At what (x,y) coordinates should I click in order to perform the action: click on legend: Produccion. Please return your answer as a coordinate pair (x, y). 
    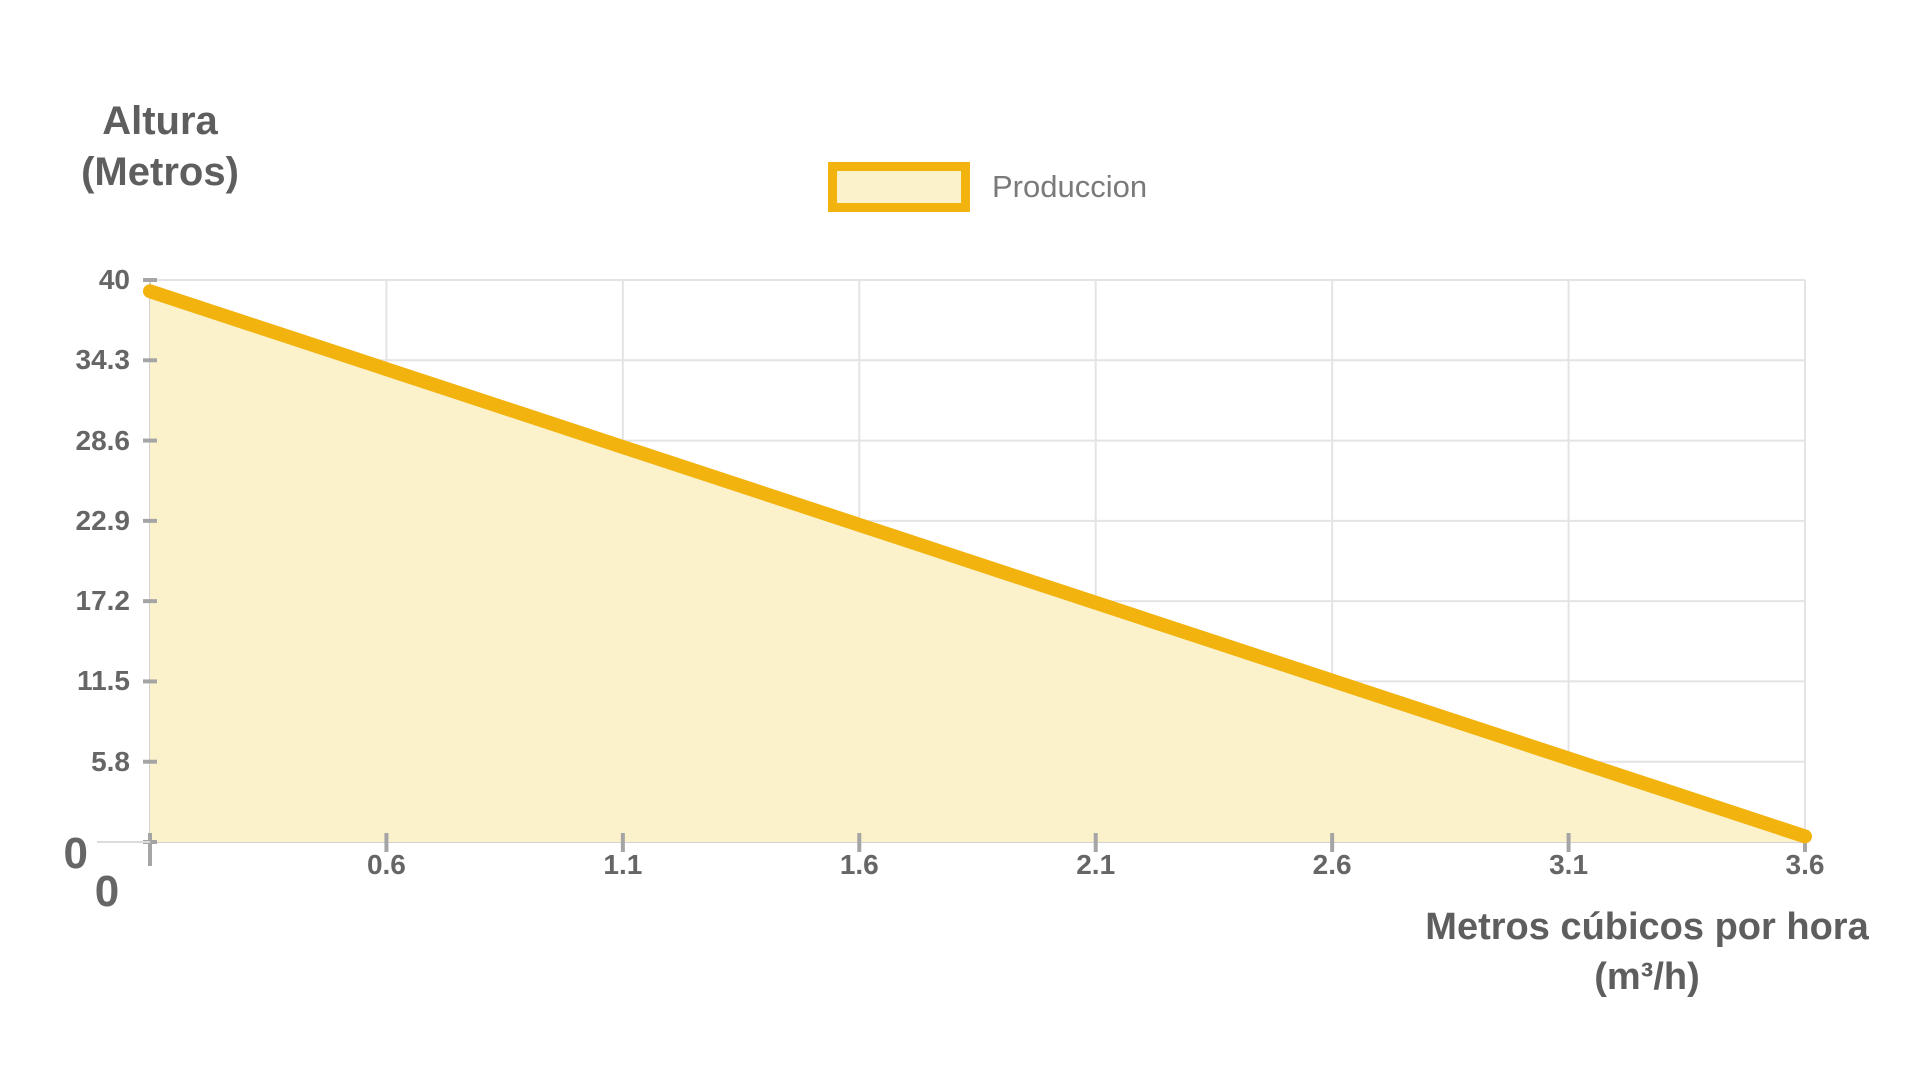
    Looking at the image, I should click on (987, 187).